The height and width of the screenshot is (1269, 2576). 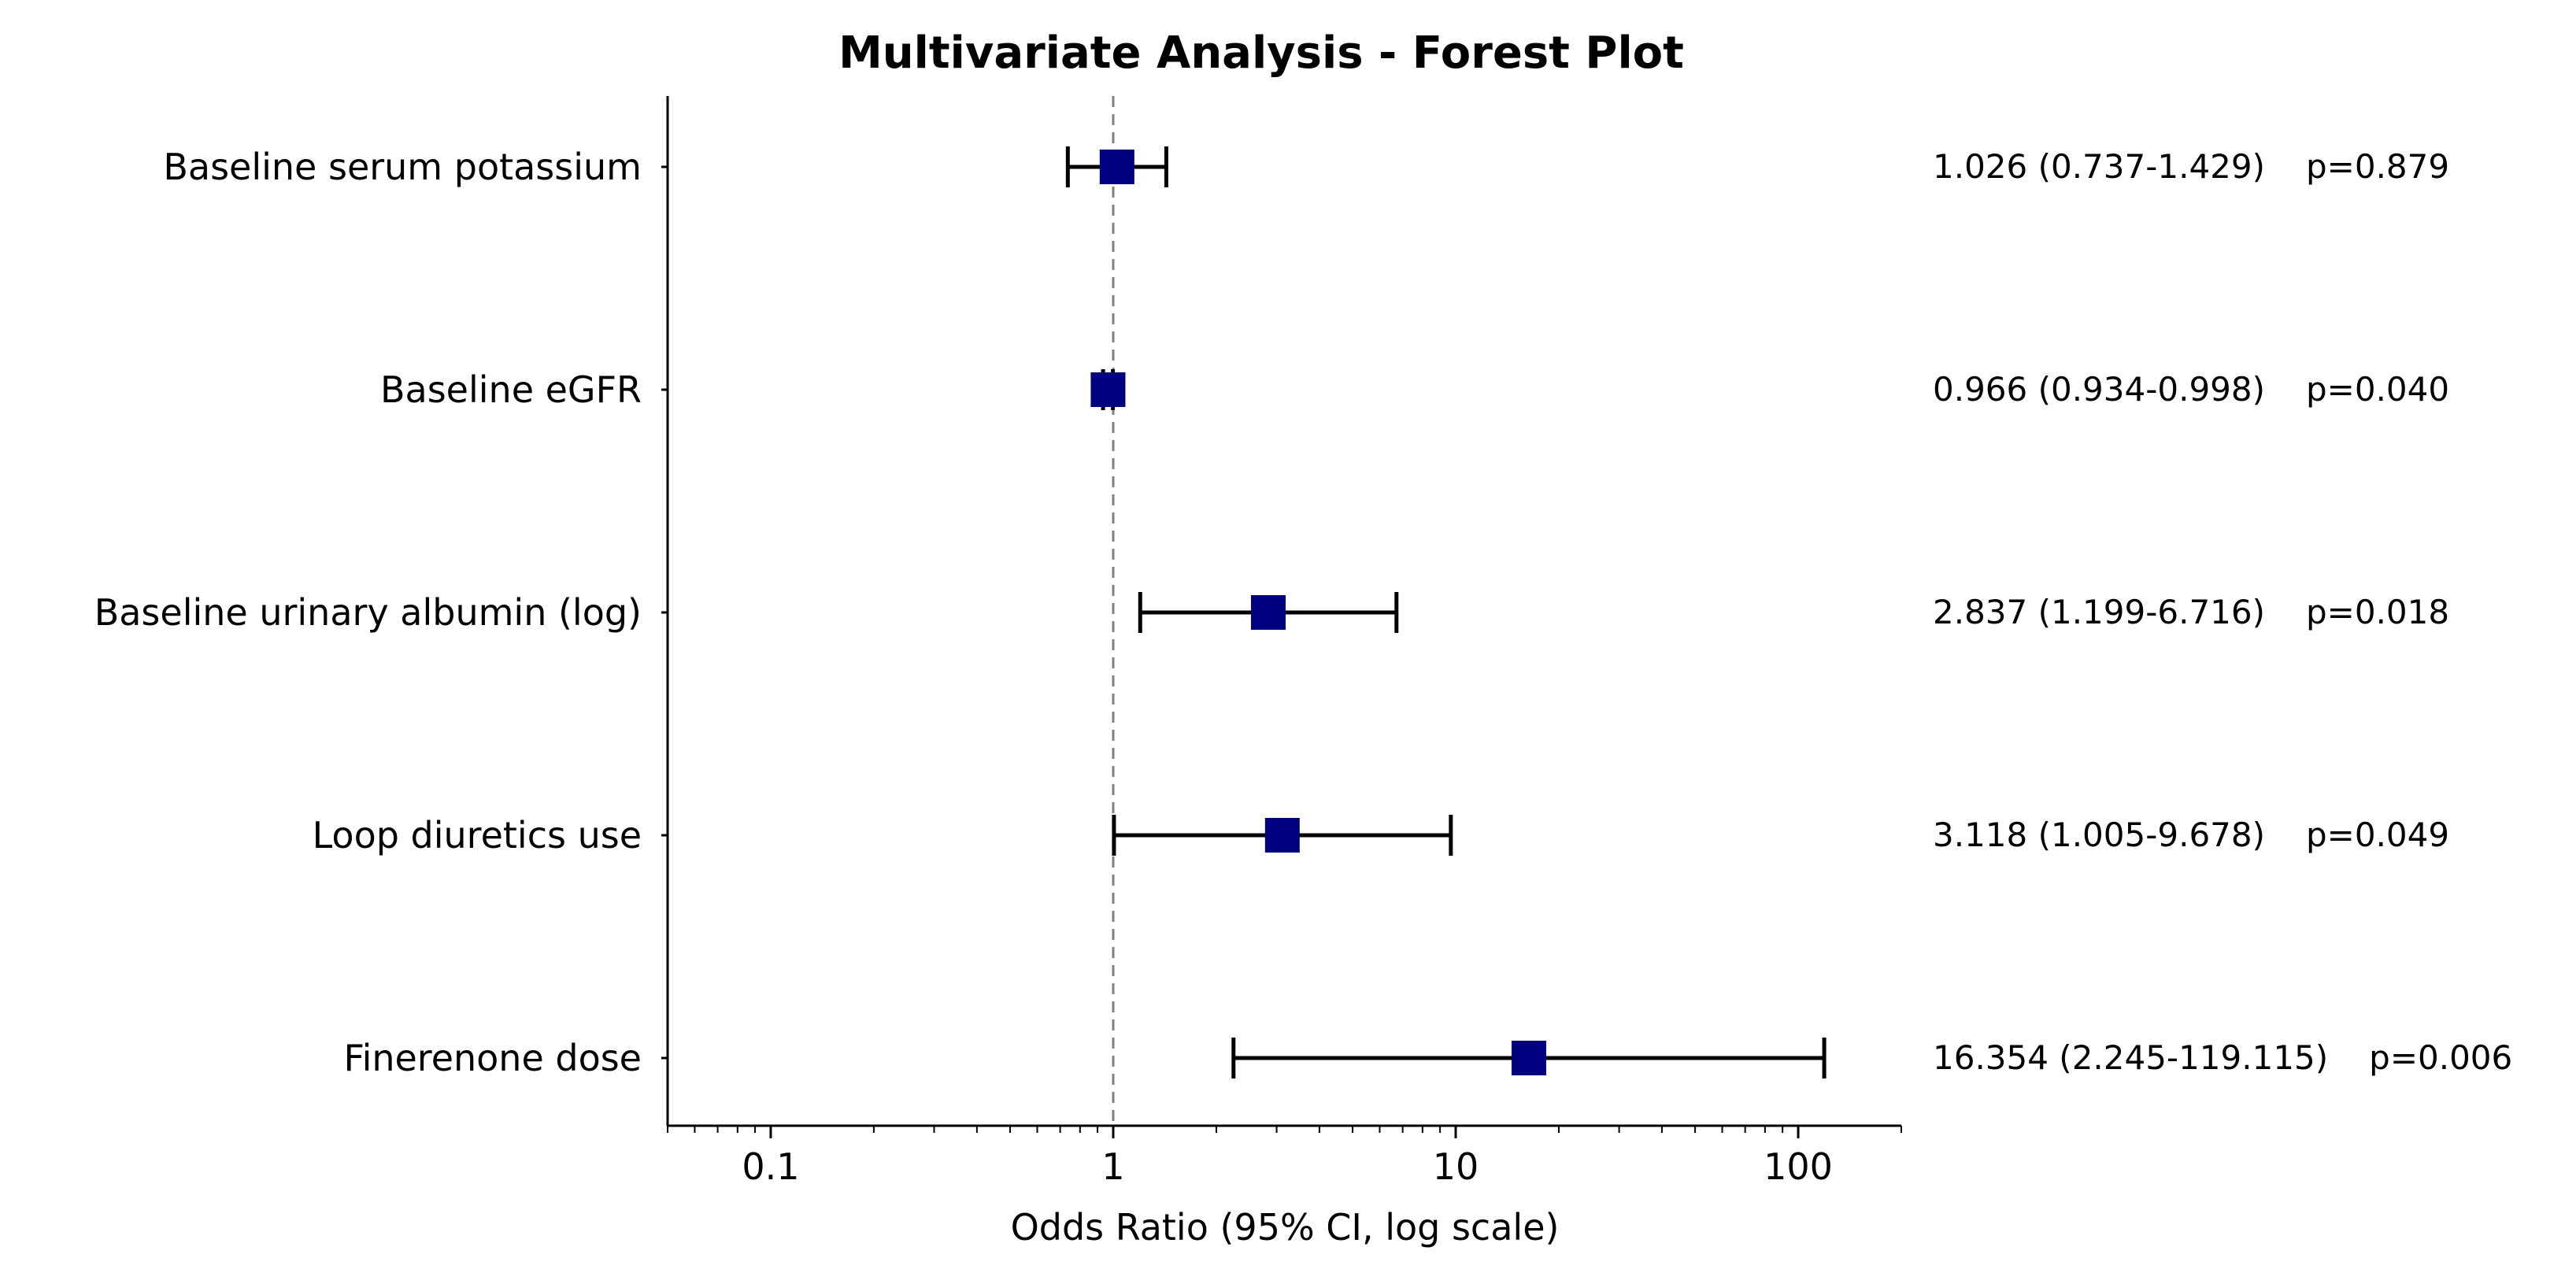 What do you see at coordinates (511, 389) in the screenshot?
I see `row-label: Baseline eGFR` at bounding box center [511, 389].